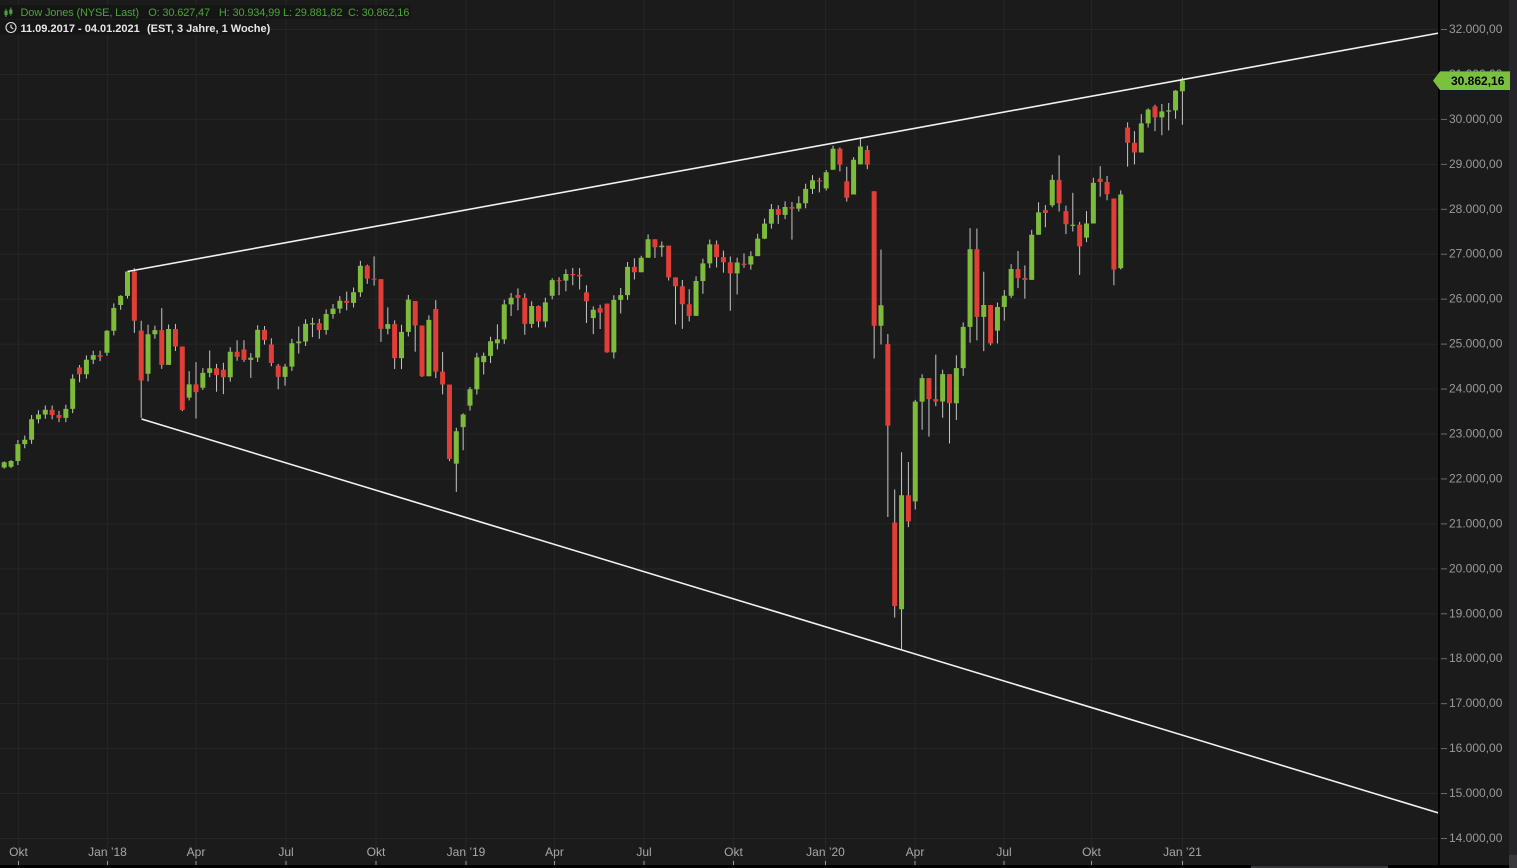 The image size is (1517, 868). What do you see at coordinates (378, 13) in the screenshot?
I see `svg-text: C: 30.862,16` at bounding box center [378, 13].